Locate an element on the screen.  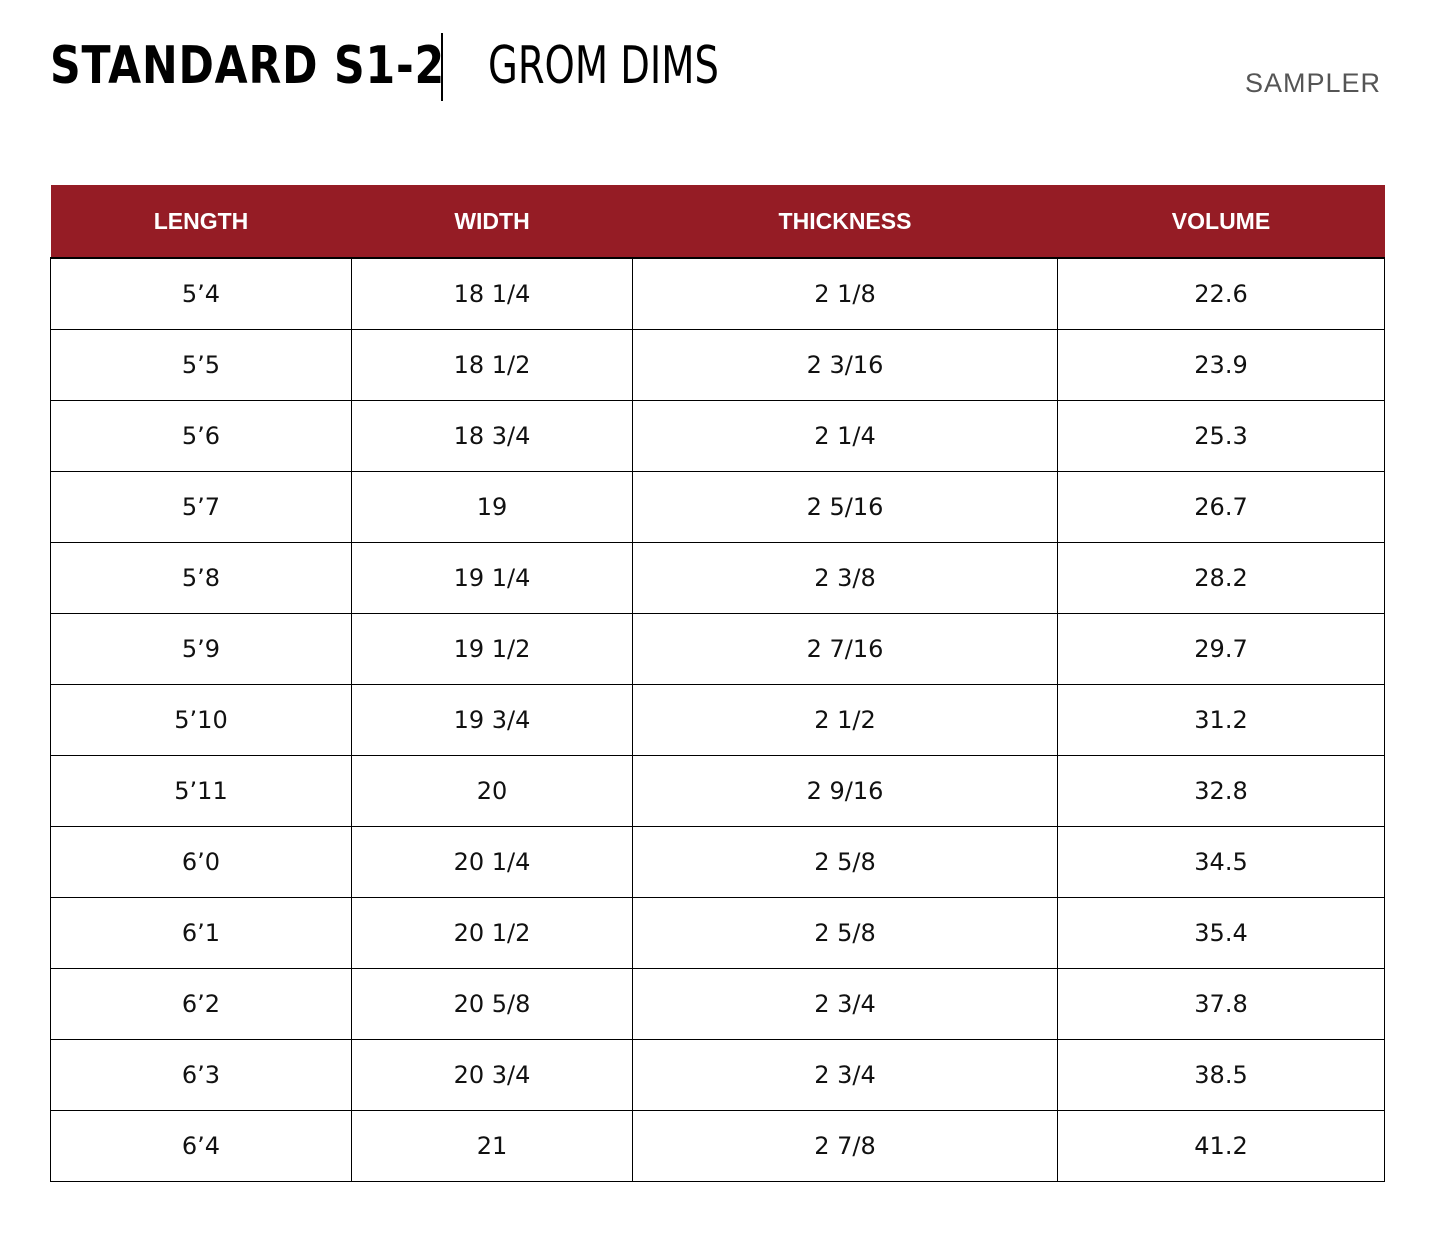
cell-width: 20 1/2 is located at coordinates (492, 933).